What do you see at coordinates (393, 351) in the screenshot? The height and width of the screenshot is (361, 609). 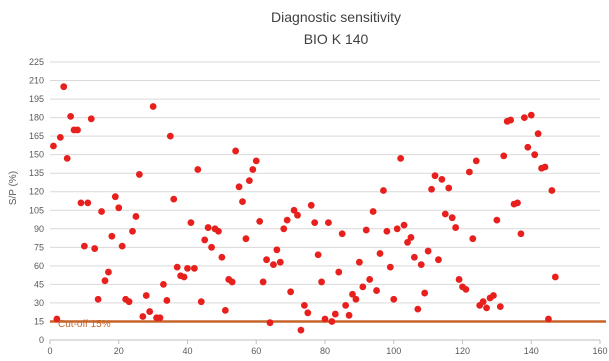 I see `x-tick-label: 100` at bounding box center [393, 351].